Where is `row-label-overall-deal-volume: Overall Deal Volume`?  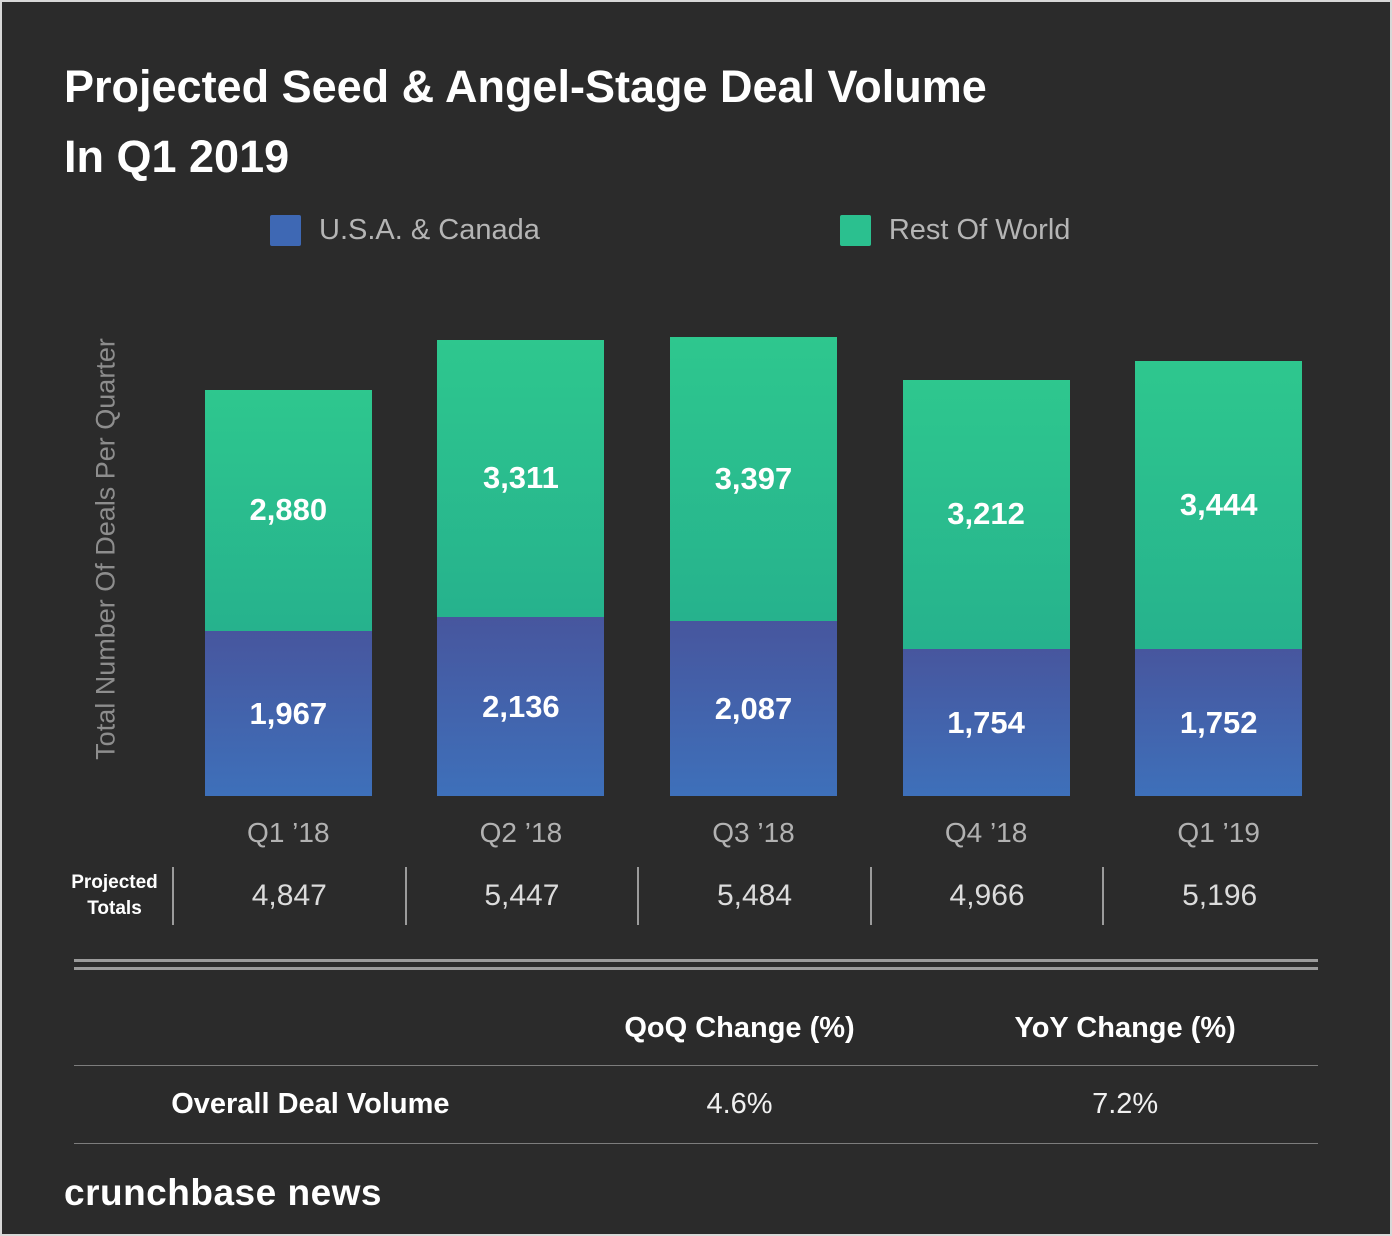
row-label-overall-deal-volume: Overall Deal Volume is located at coordinates (310, 1103).